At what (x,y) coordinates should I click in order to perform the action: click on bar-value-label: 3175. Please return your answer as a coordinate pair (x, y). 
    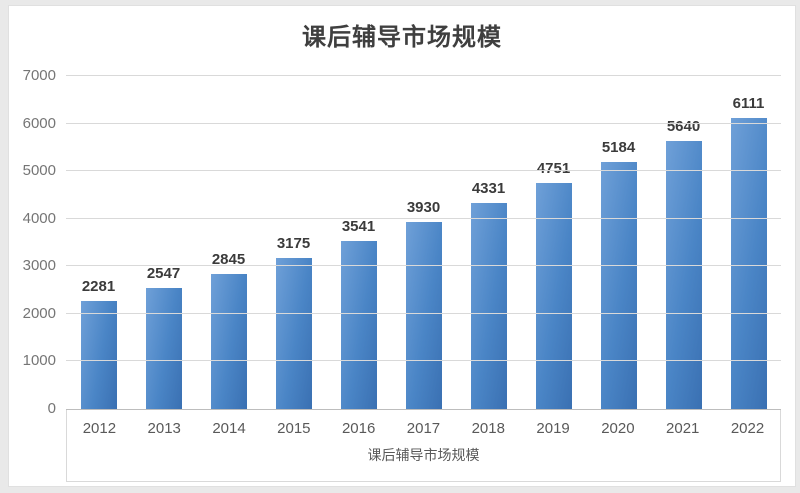
    Looking at the image, I should click on (293, 243).